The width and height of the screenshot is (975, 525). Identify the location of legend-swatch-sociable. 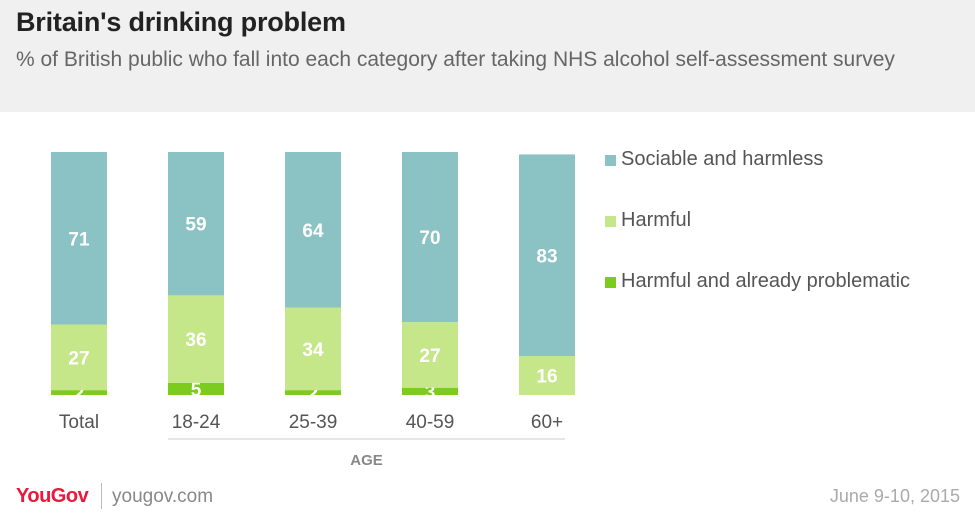
(610, 160).